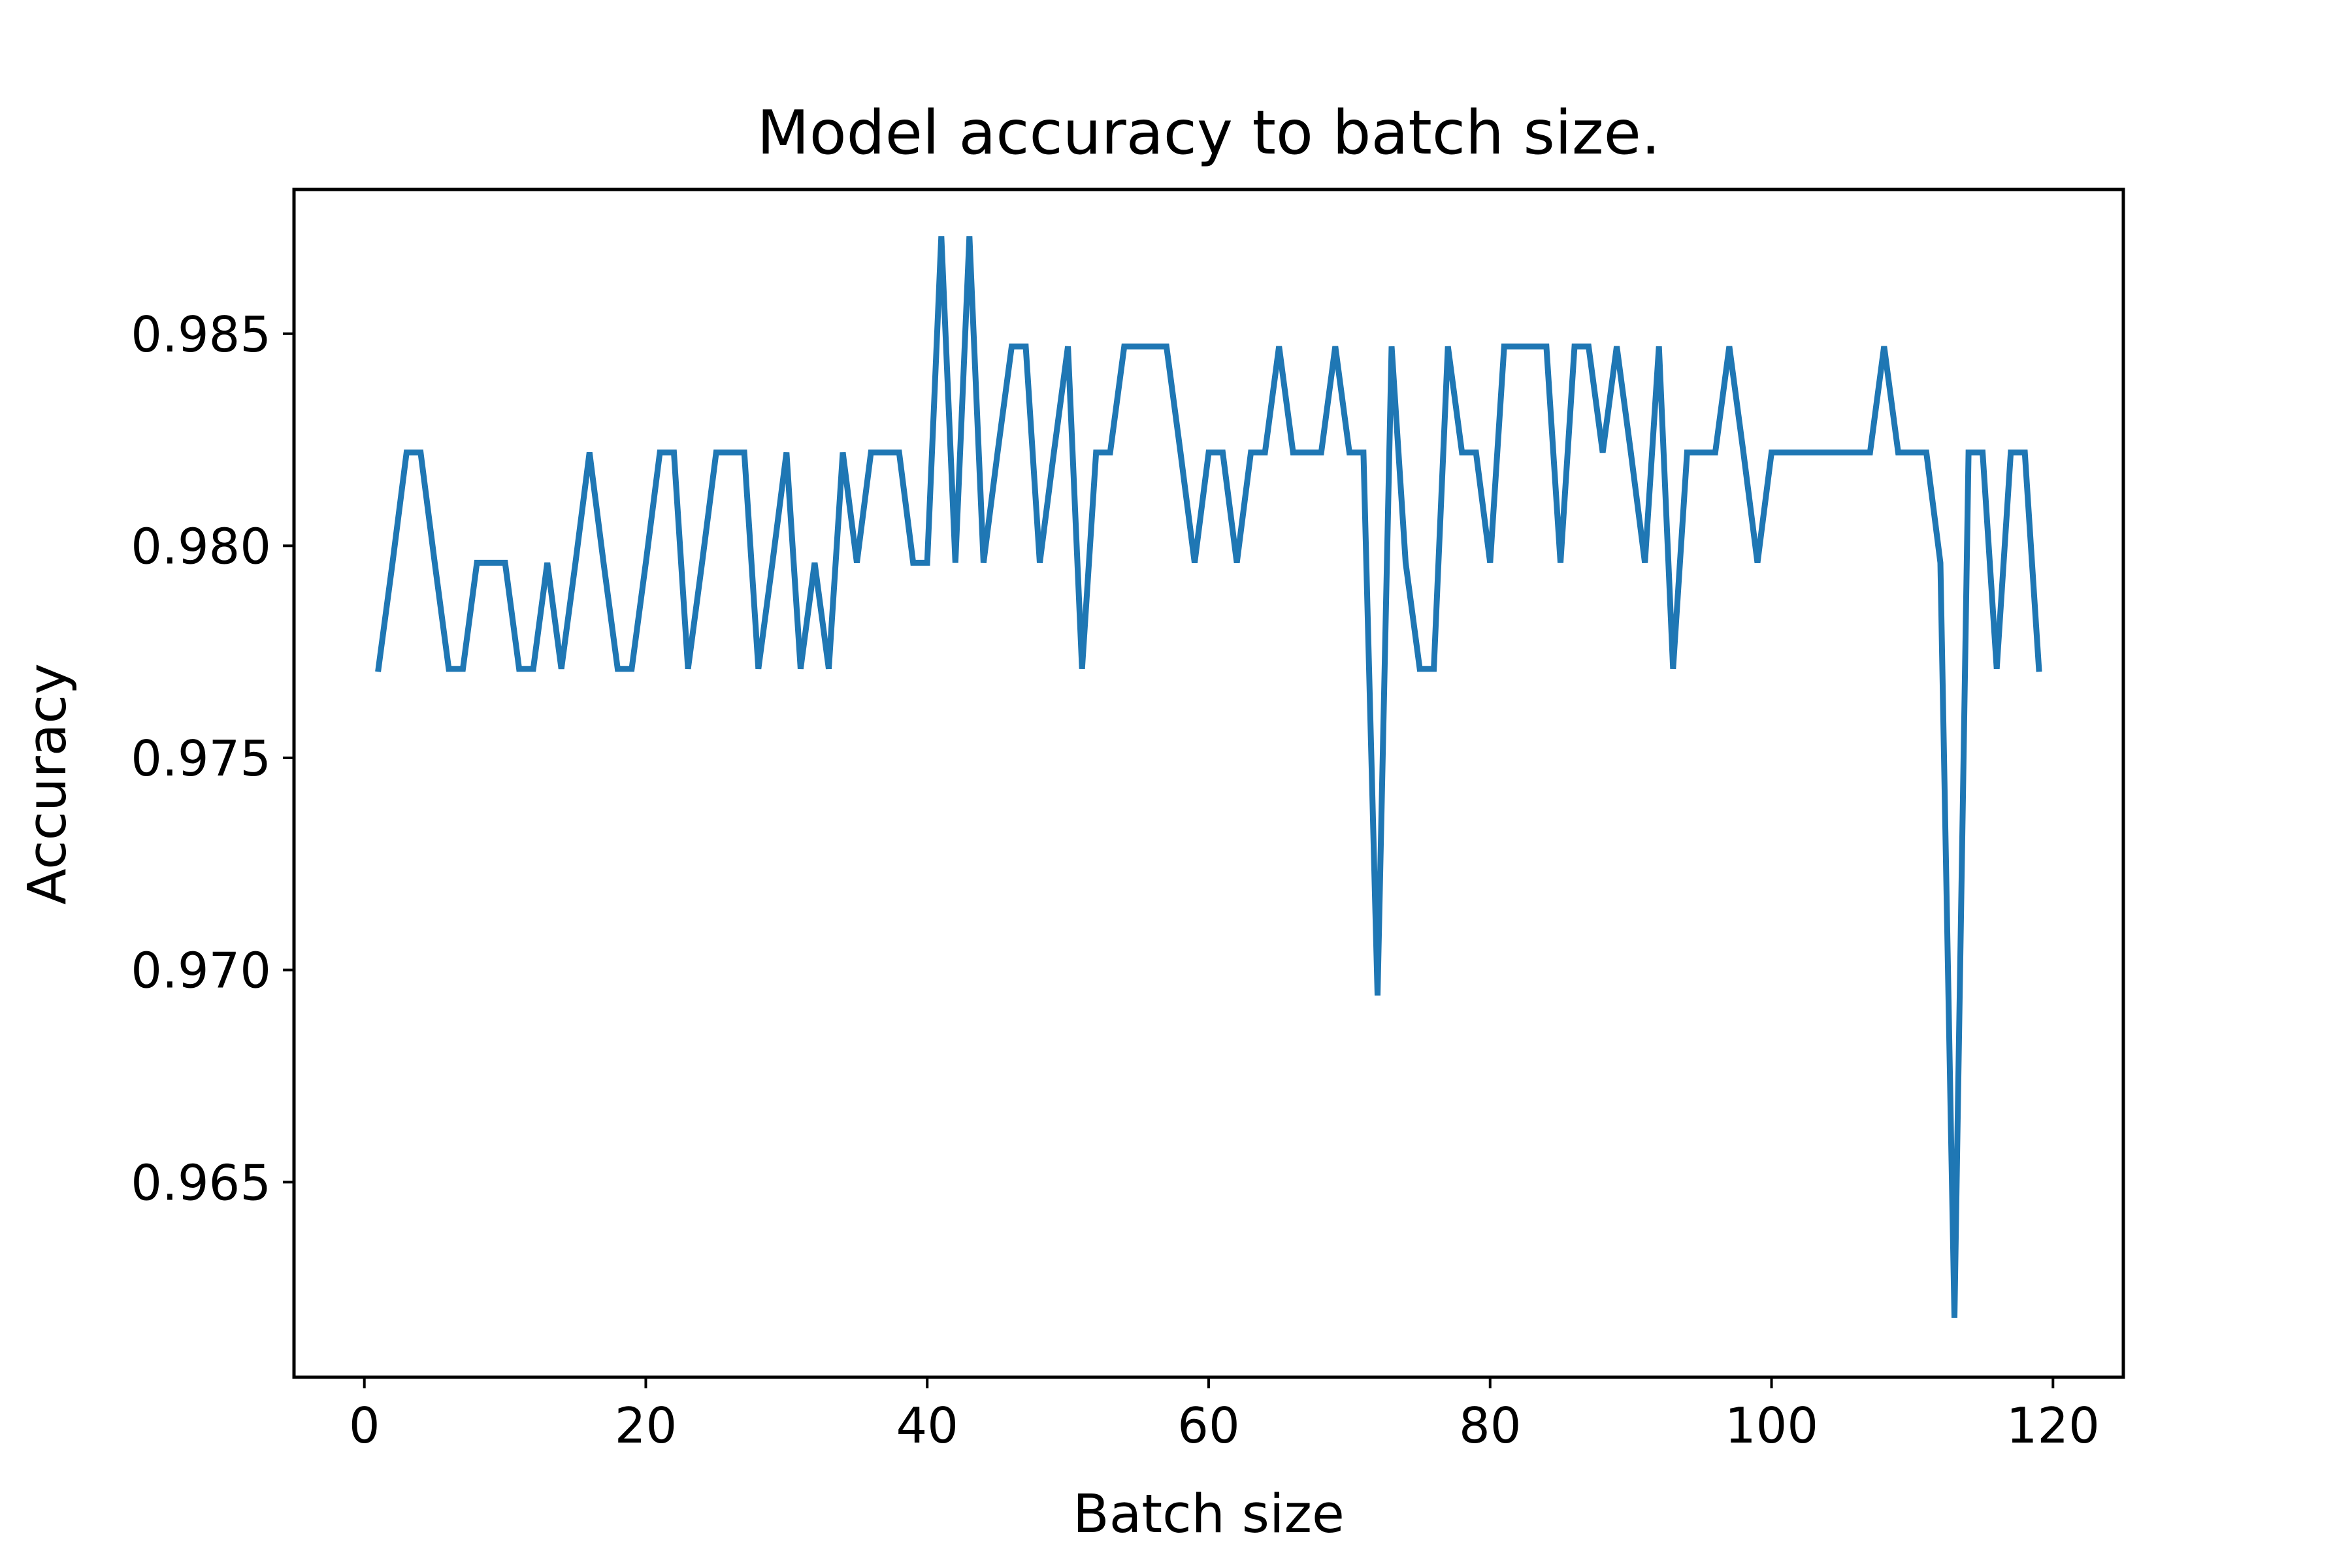 This screenshot has width=2352, height=1568. I want to click on x-tick-label: 20, so click(646, 1425).